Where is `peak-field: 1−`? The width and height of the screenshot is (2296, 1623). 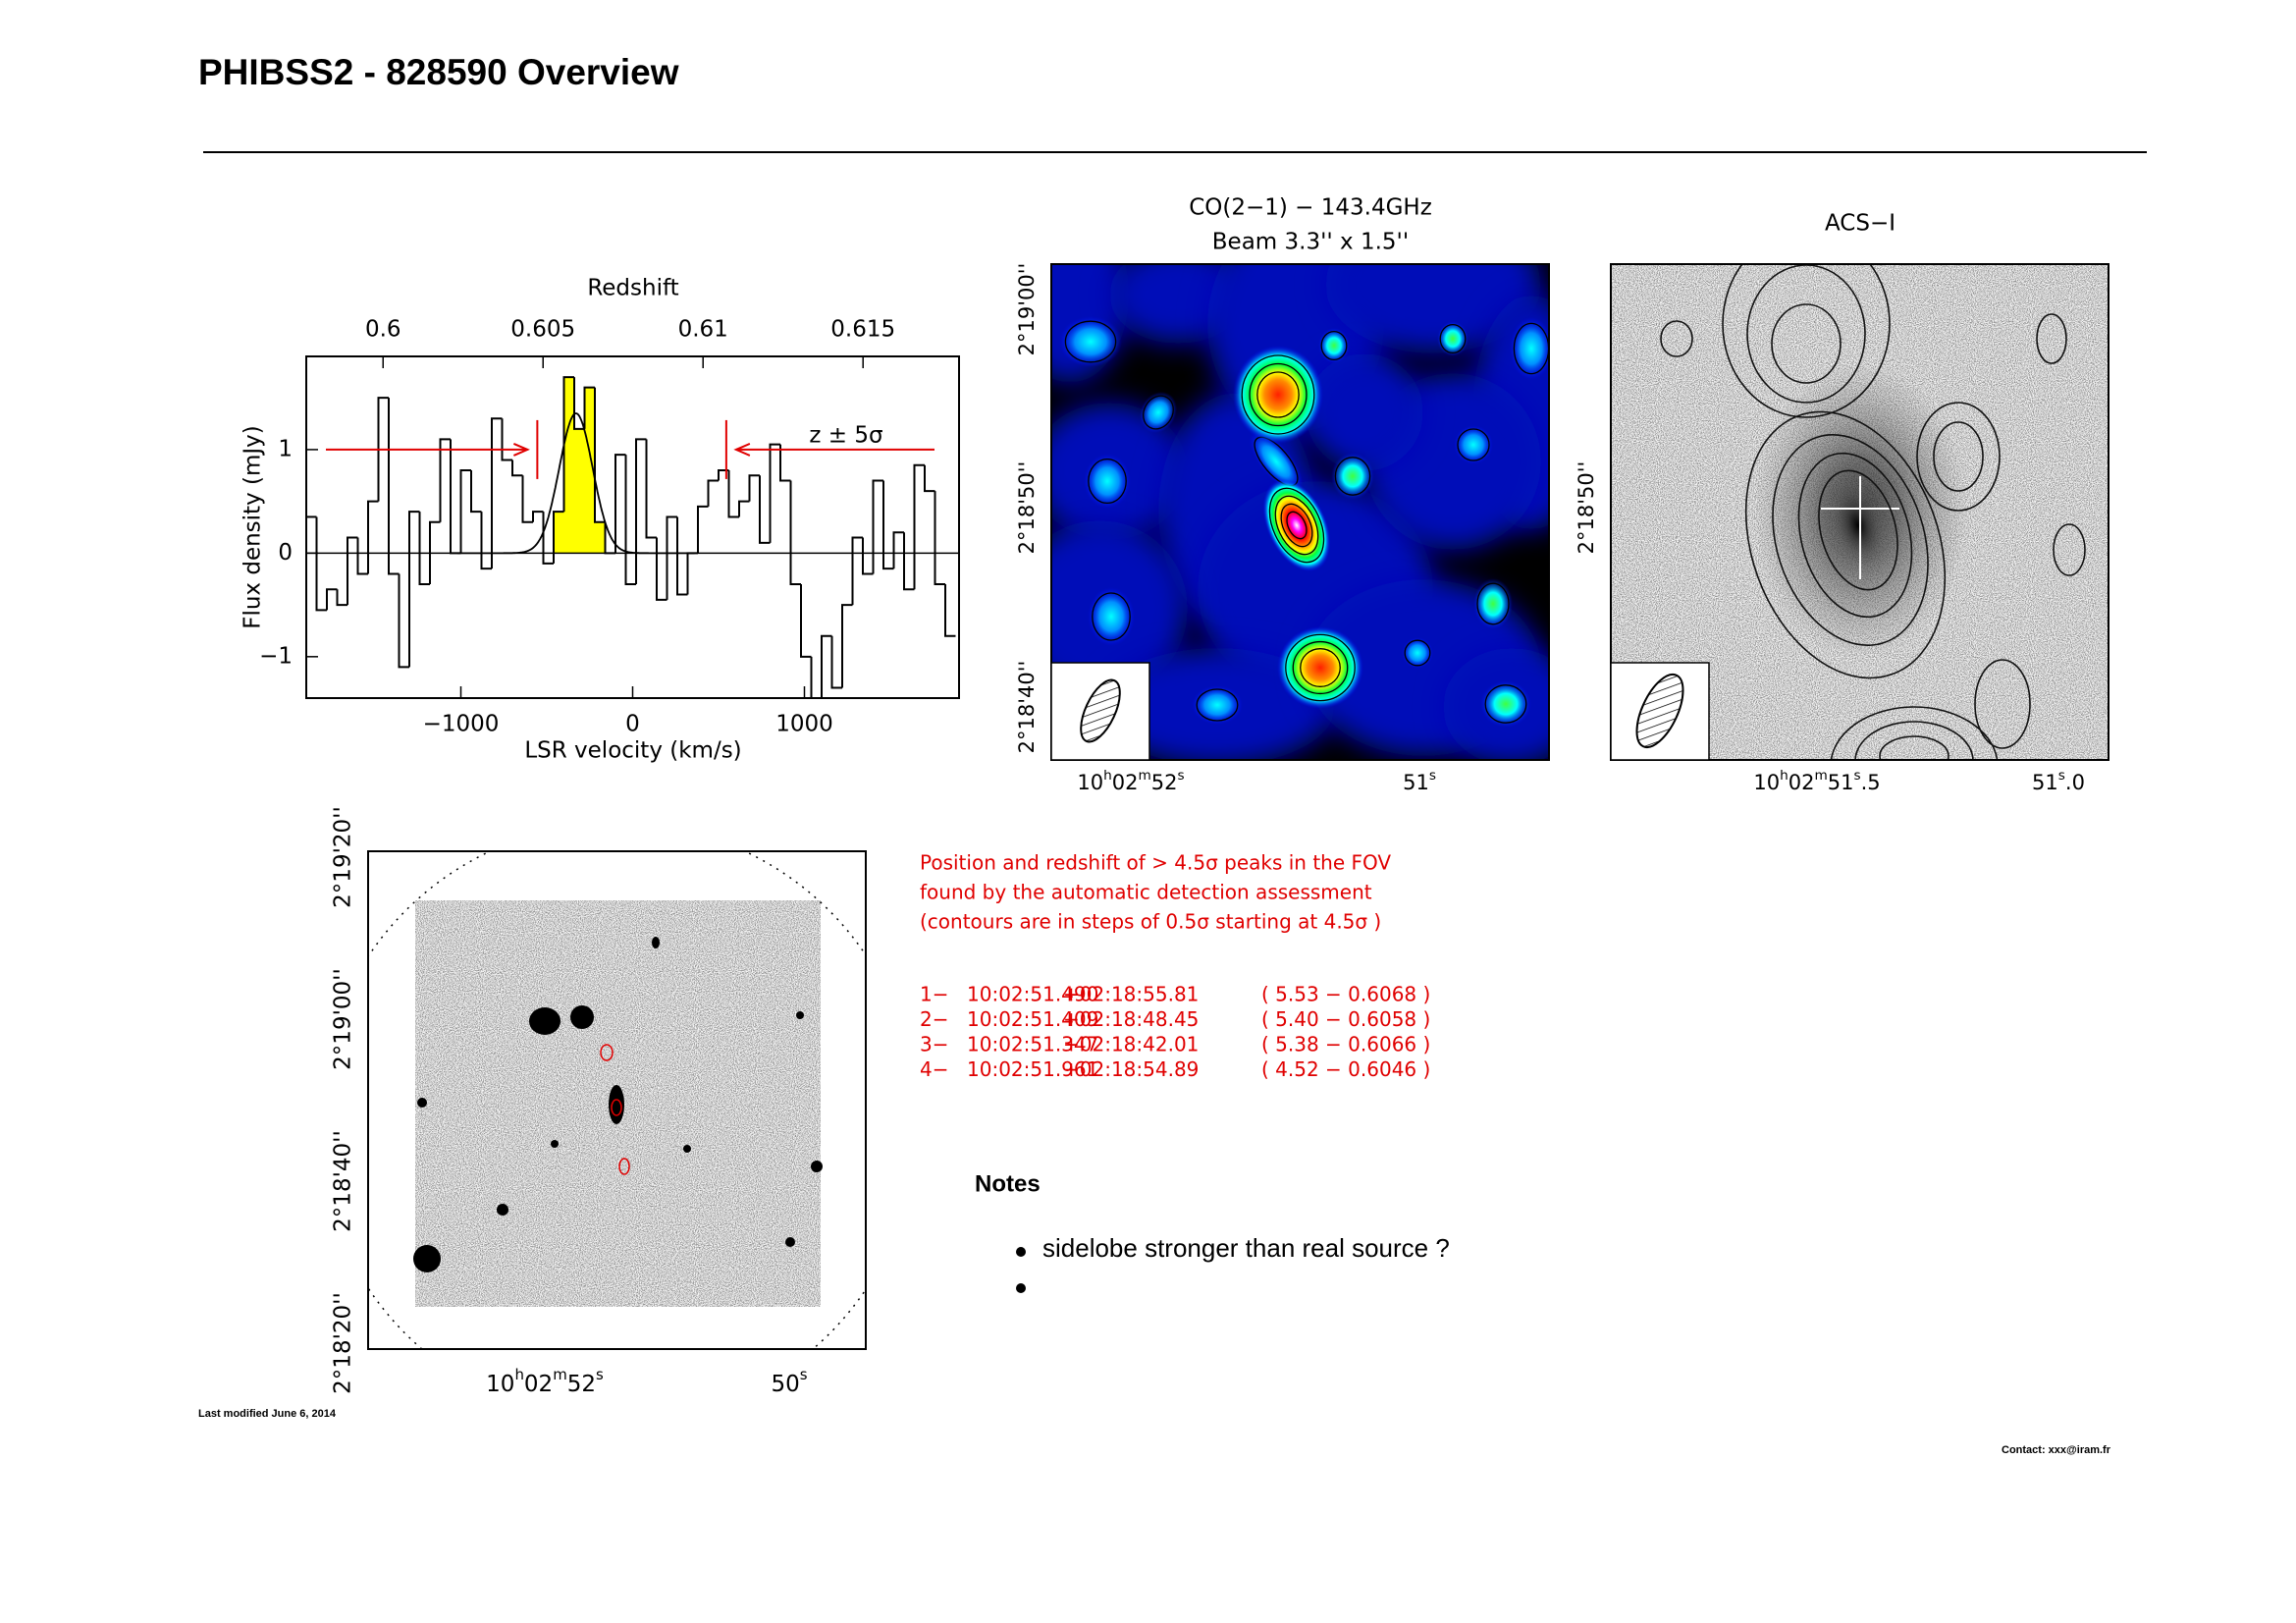
peak-field: 1− is located at coordinates (934, 994).